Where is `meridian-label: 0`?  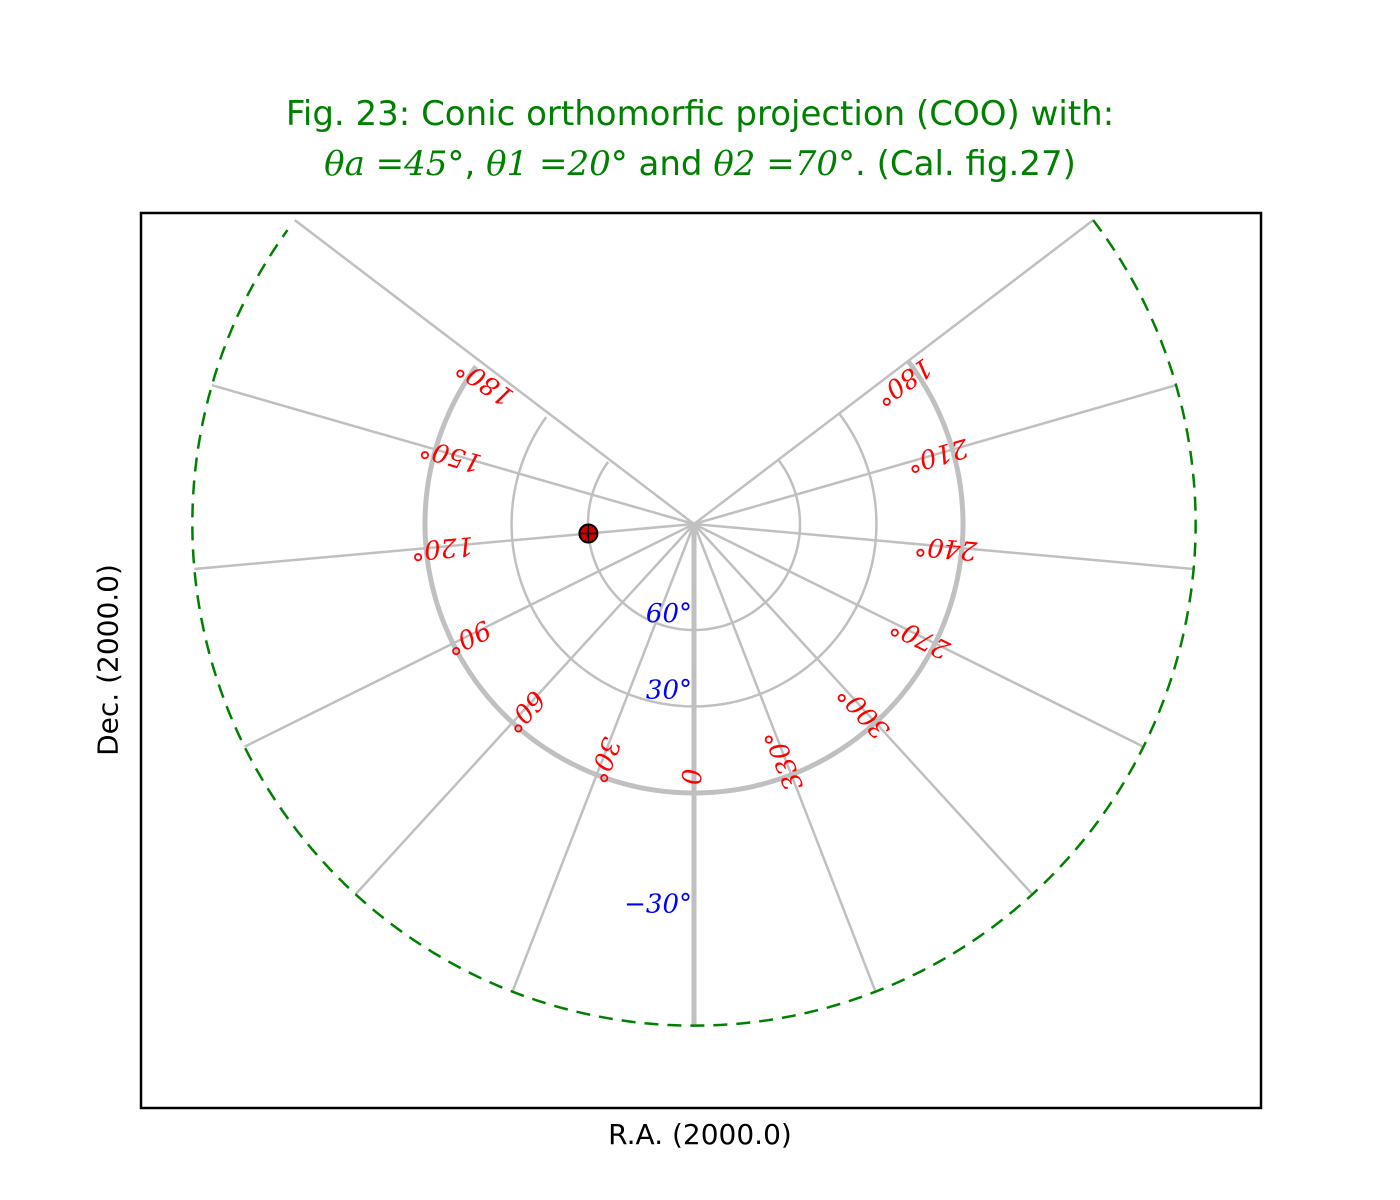 meridian-label: 0 is located at coordinates (693, 777).